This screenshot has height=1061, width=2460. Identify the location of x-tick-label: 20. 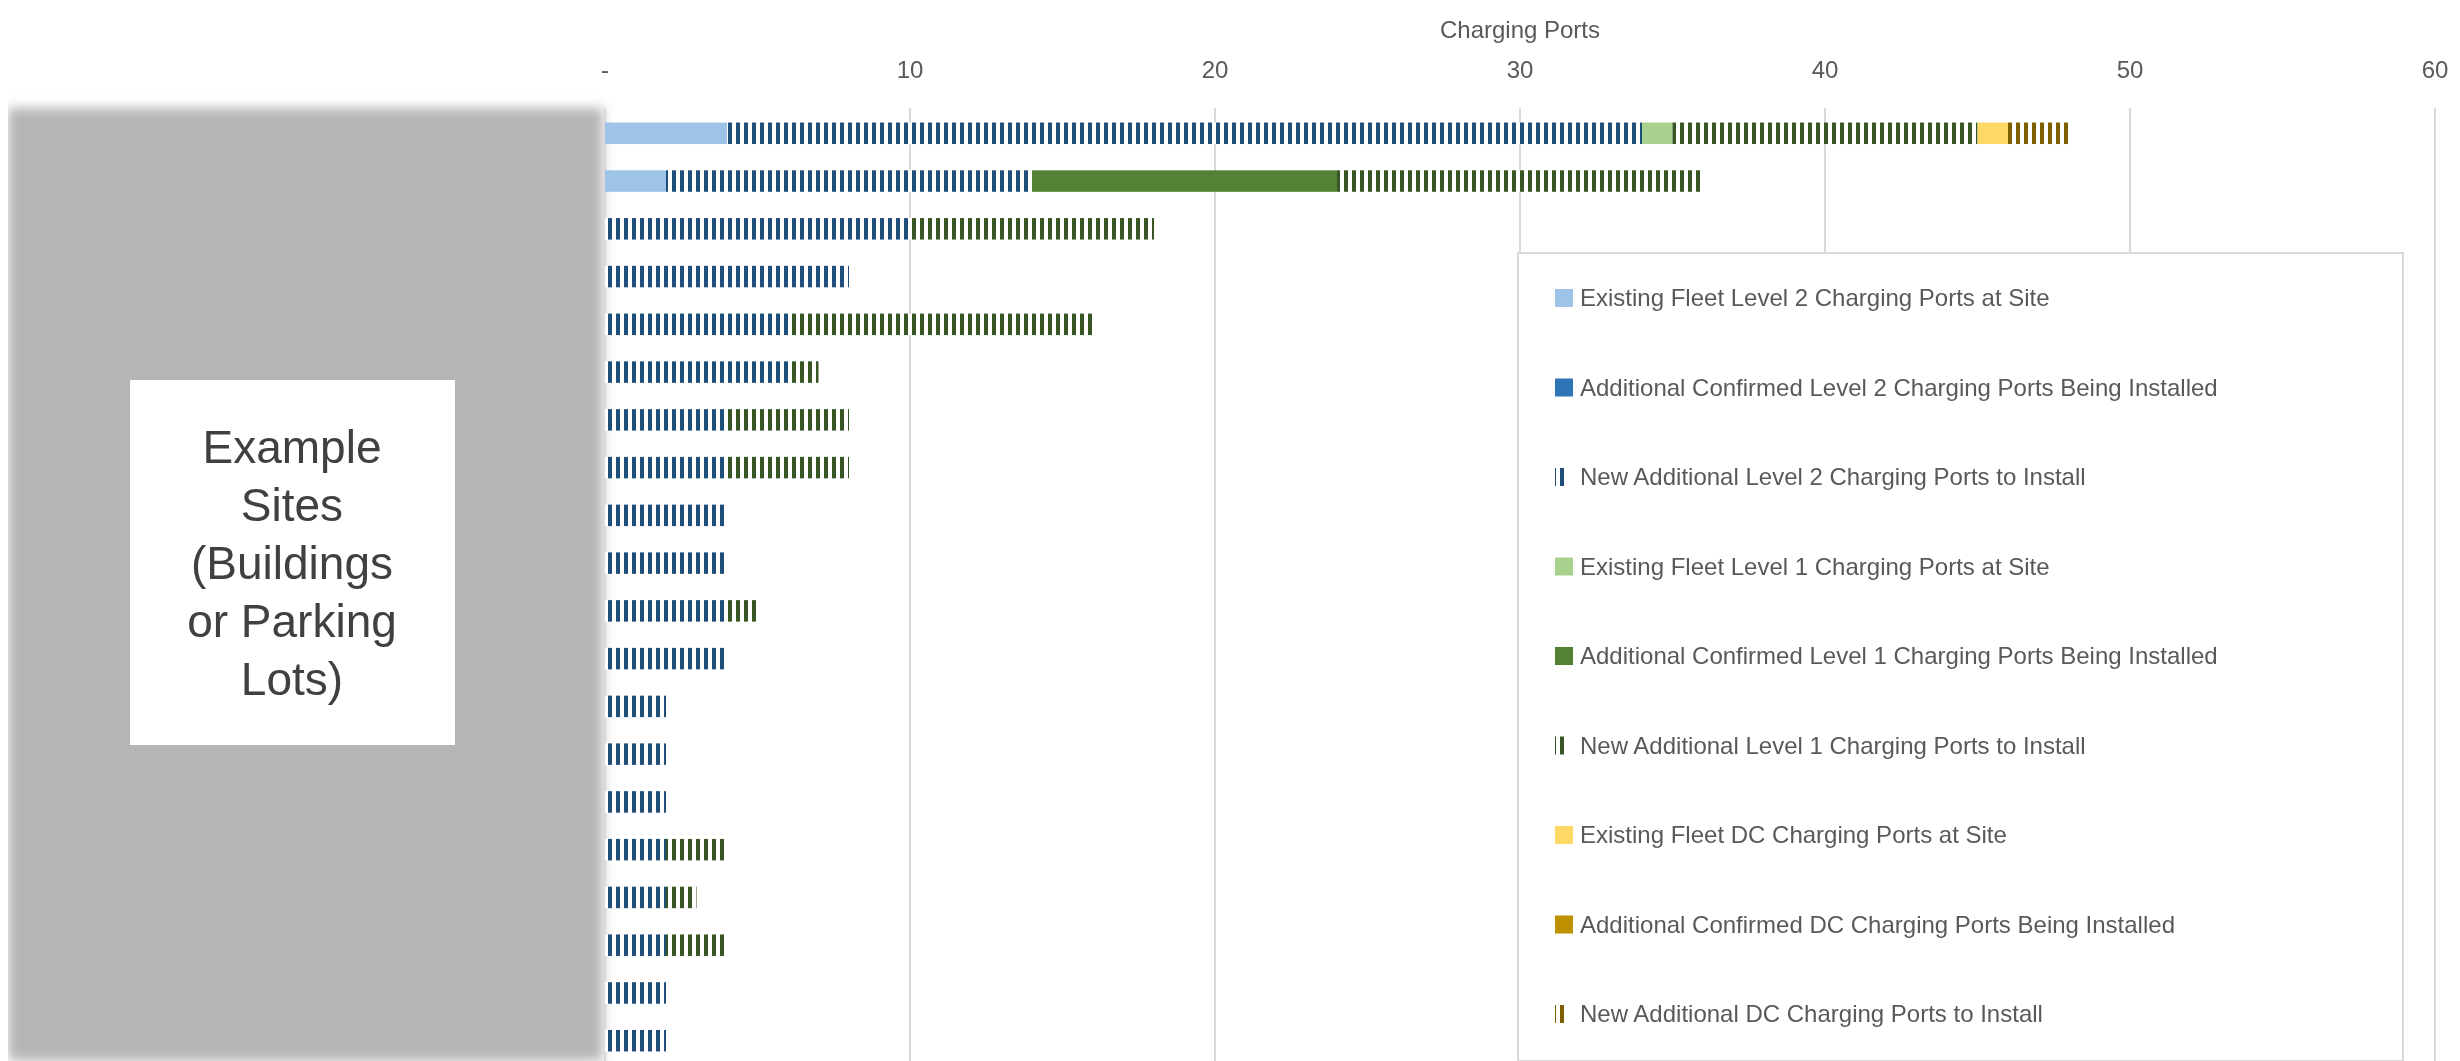
(1215, 69).